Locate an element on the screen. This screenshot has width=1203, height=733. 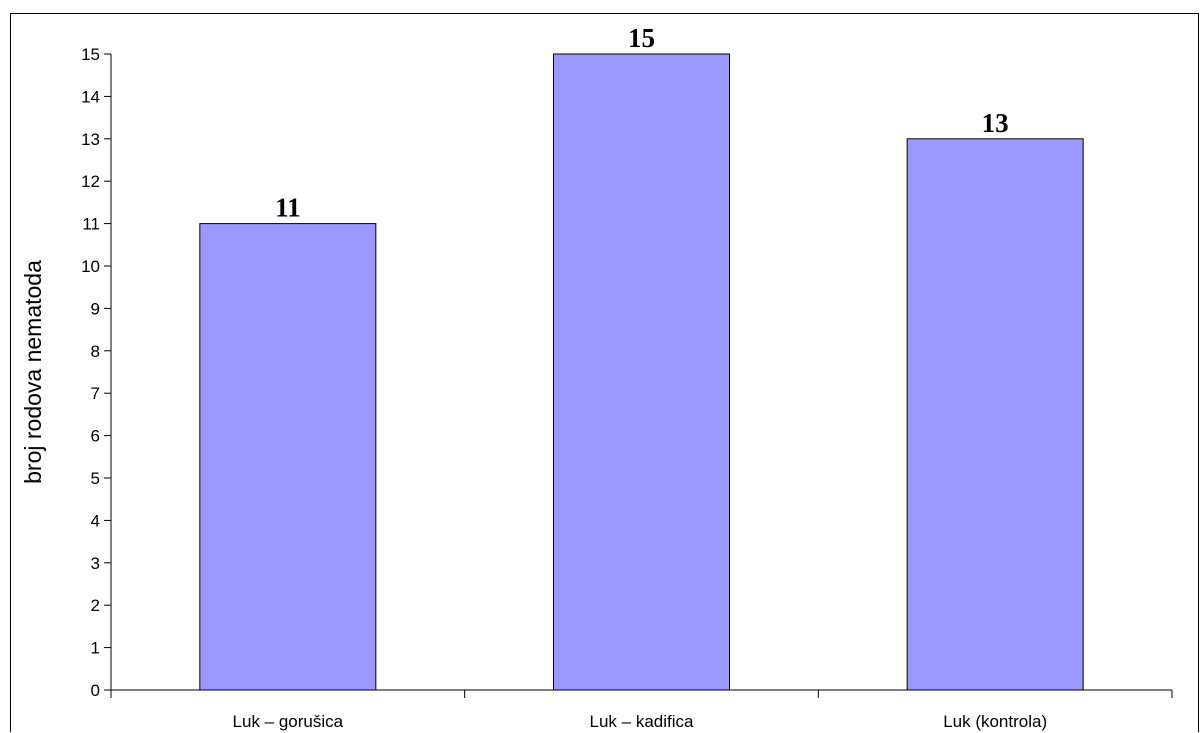
y-tick-label: 14 is located at coordinates (90, 96).